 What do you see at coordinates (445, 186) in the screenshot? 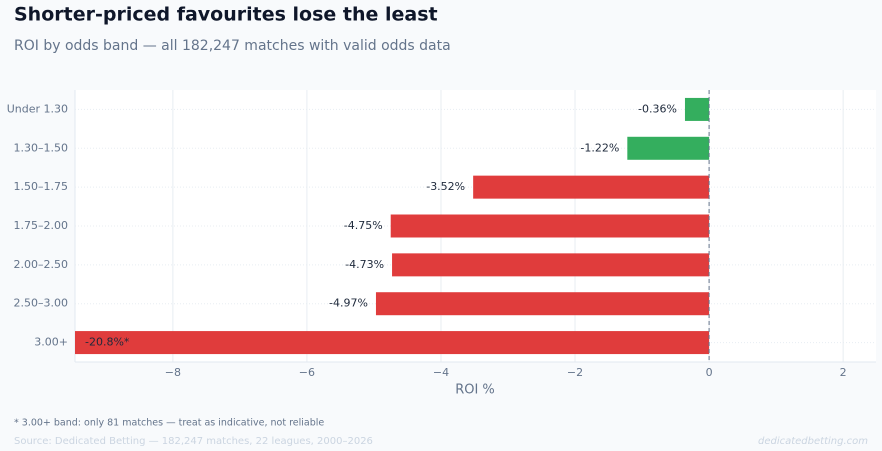
I see `value-label: -3.52%` at bounding box center [445, 186].